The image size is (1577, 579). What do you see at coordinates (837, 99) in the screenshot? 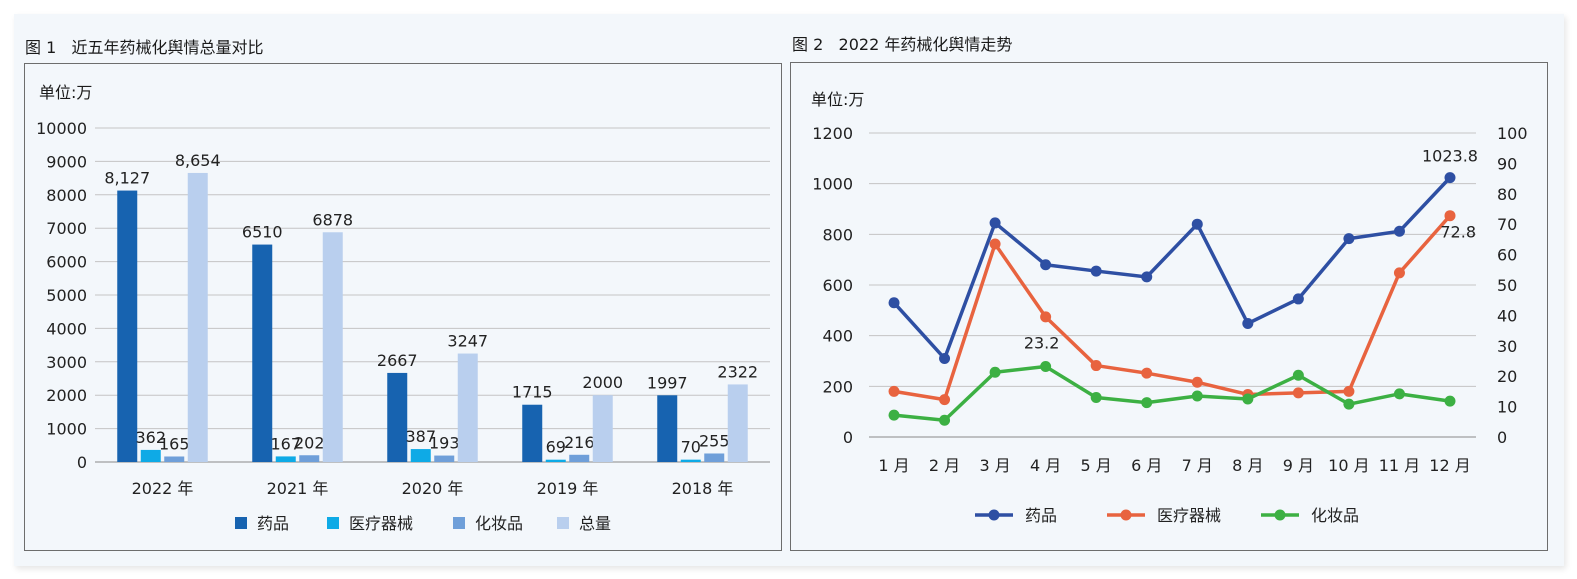
I see `line-unit-label: 单位:万` at bounding box center [837, 99].